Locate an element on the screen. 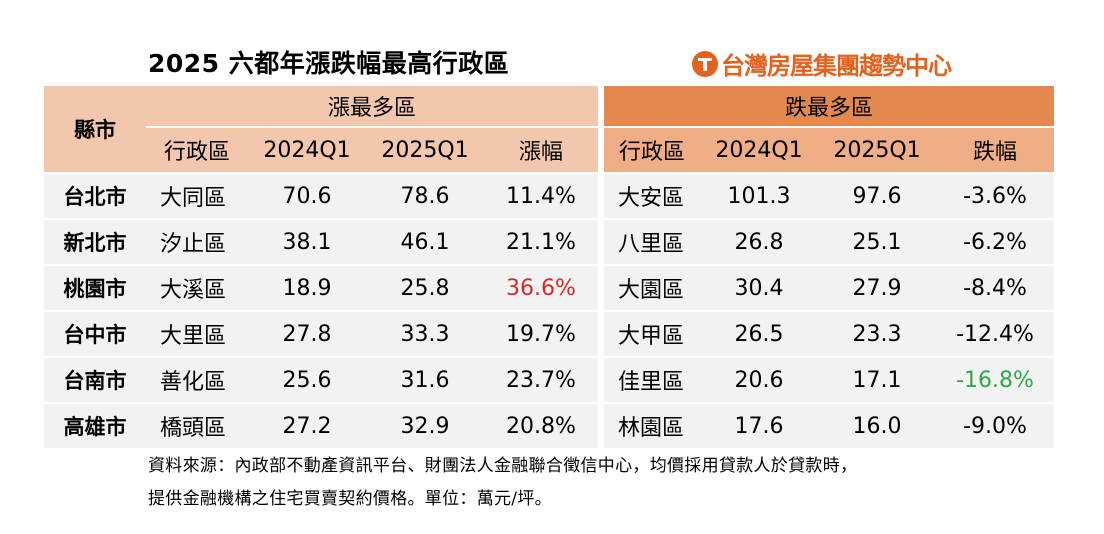 This screenshot has width=1104, height=534. up-2024q1: 27.8 is located at coordinates (307, 333).